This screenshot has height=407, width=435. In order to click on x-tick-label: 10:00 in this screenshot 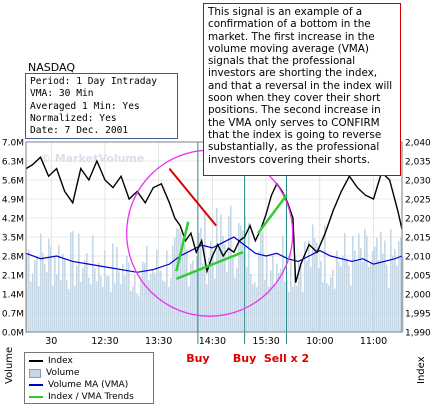, I will do `click(319, 341)`.